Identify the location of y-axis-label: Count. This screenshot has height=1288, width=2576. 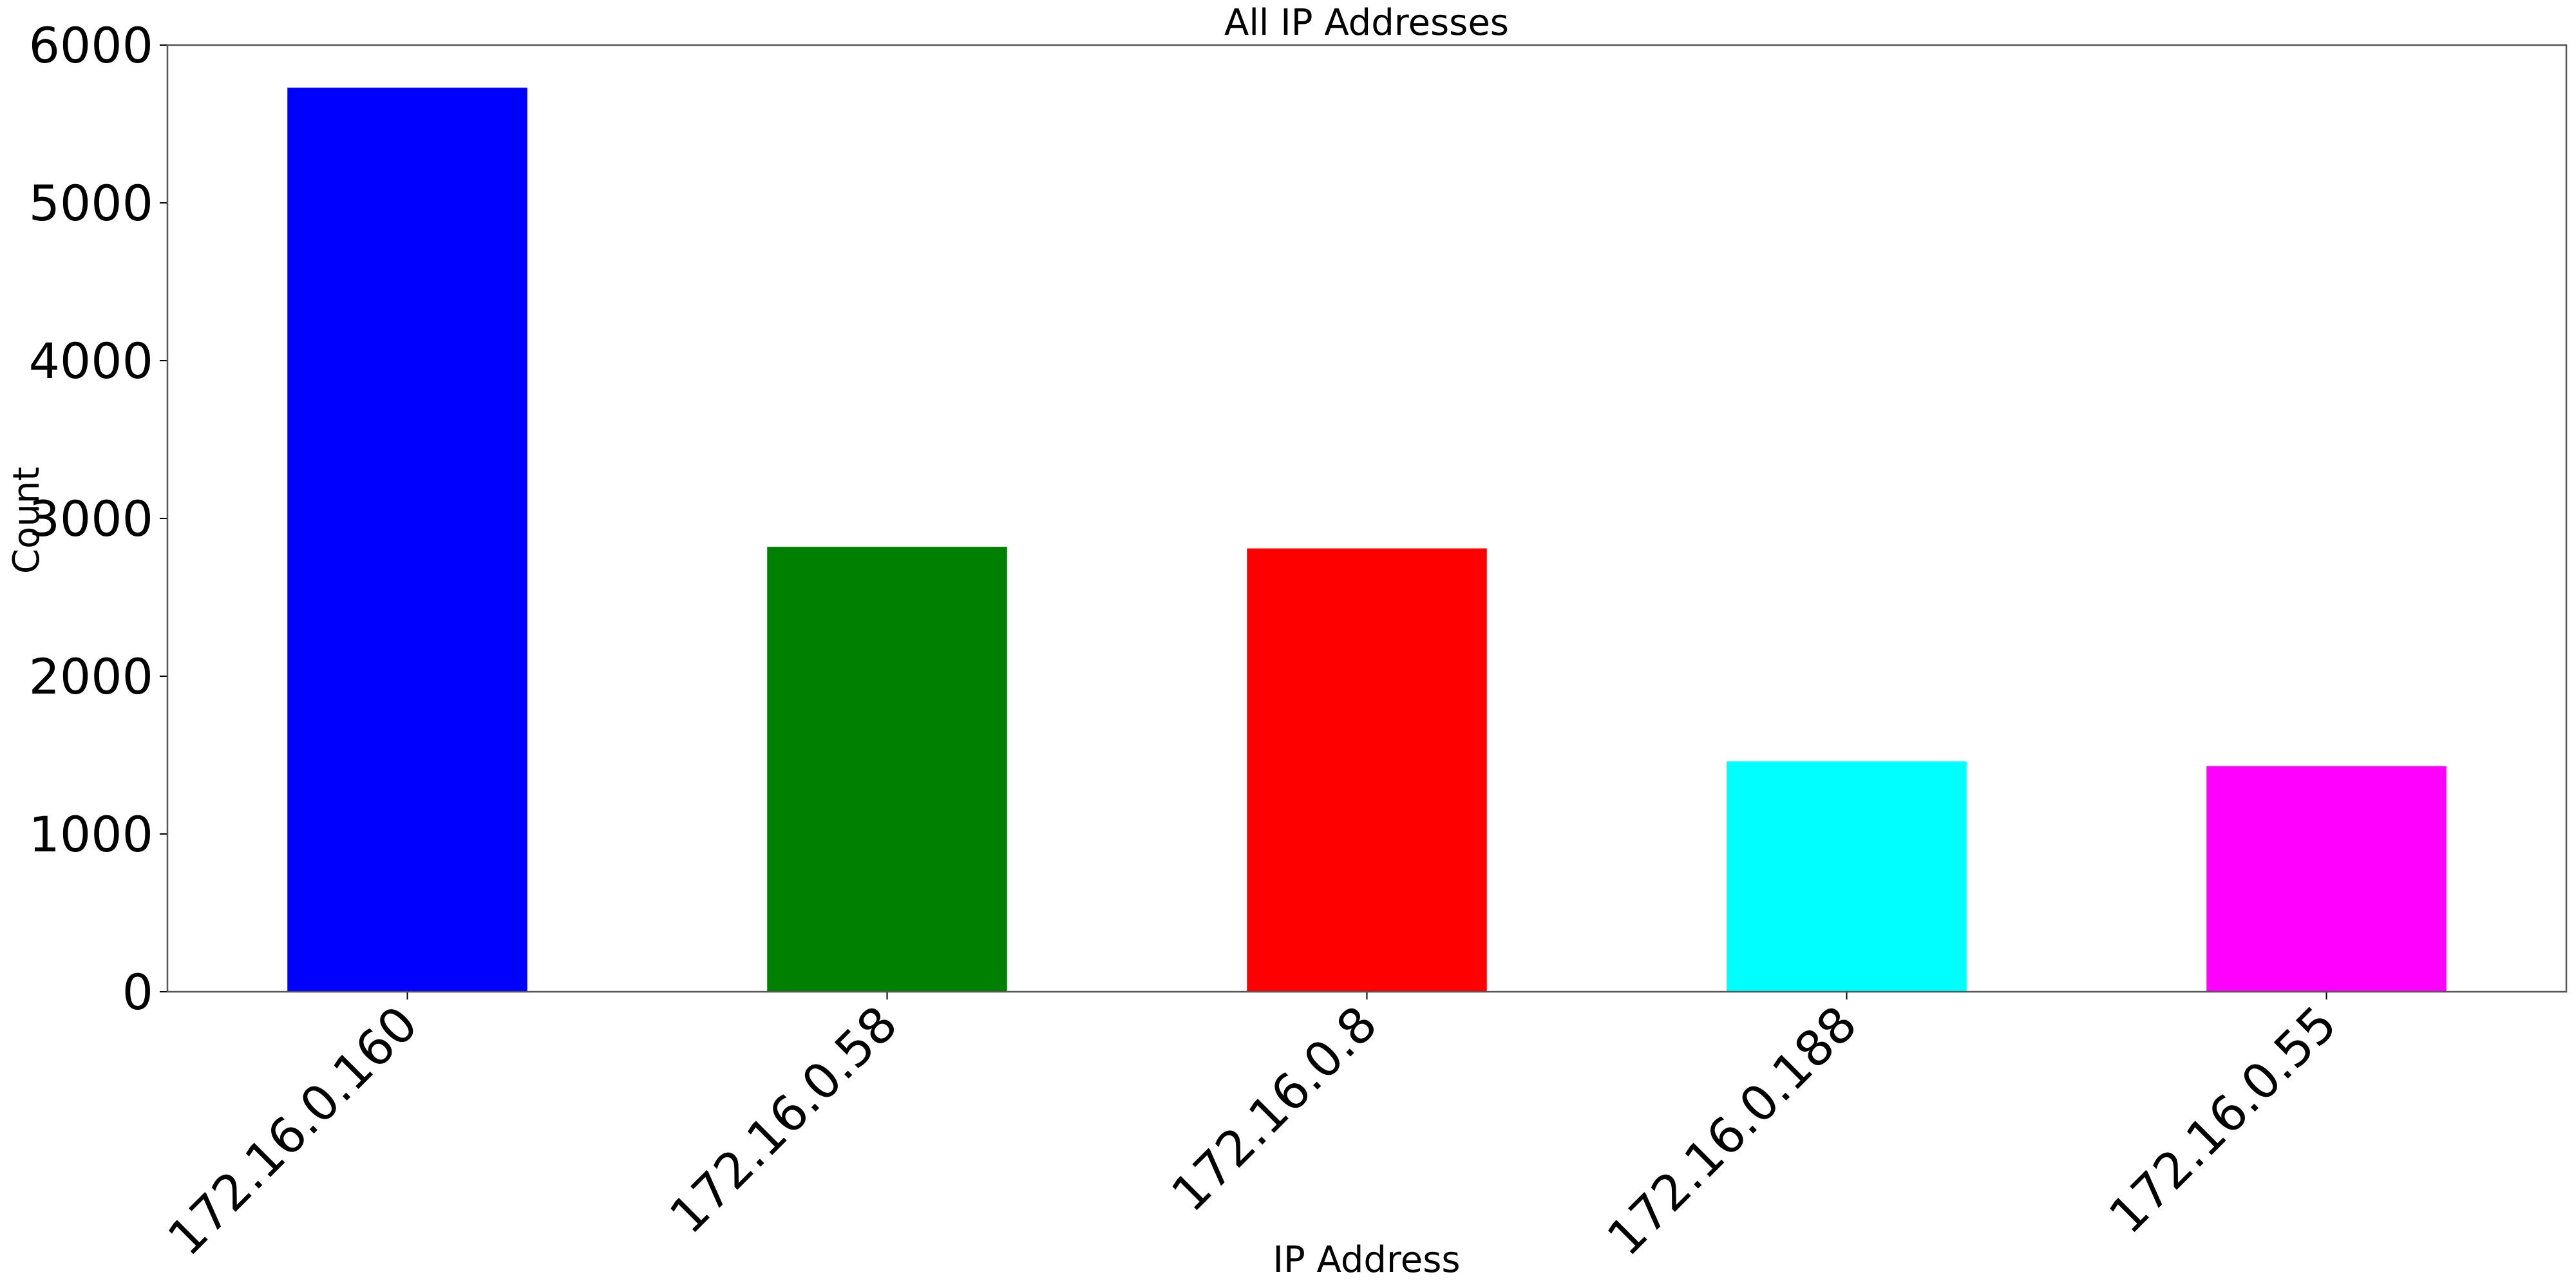
(27, 521).